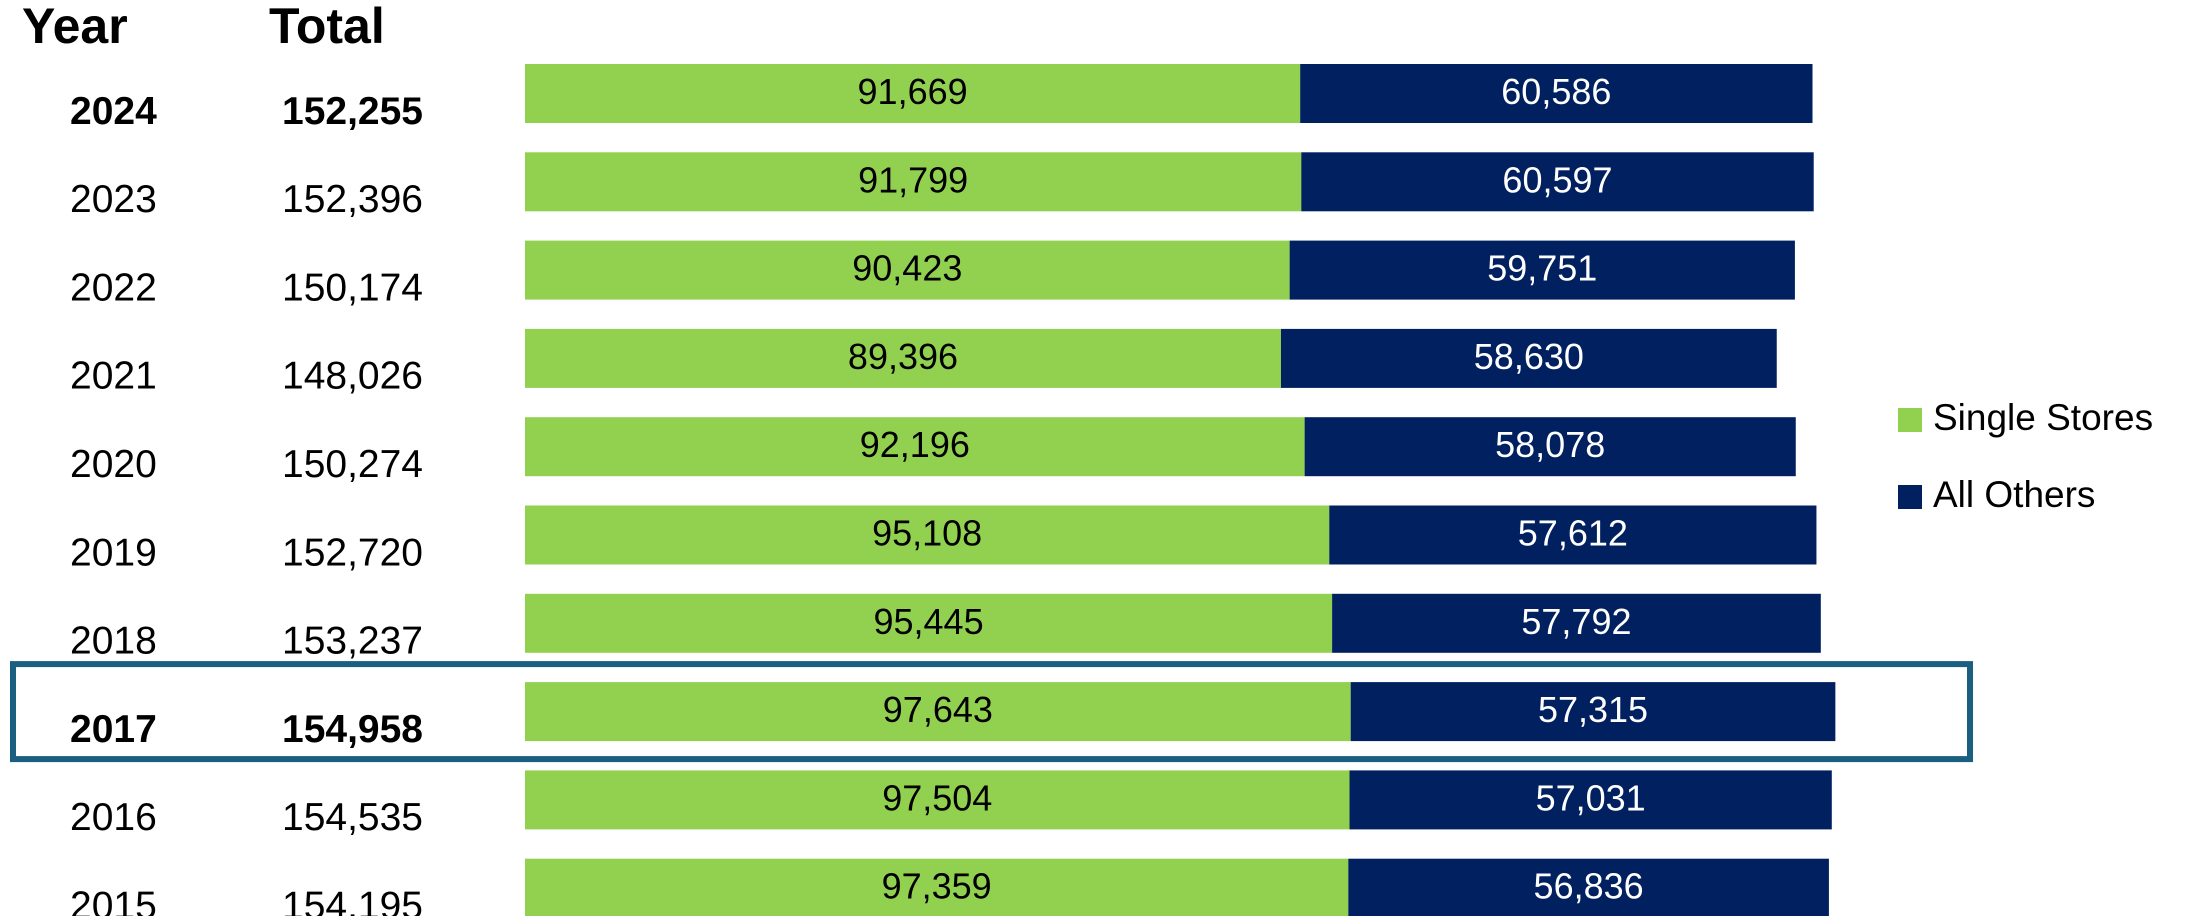 The height and width of the screenshot is (916, 2197). I want to click on value-label: 56,836, so click(1589, 886).